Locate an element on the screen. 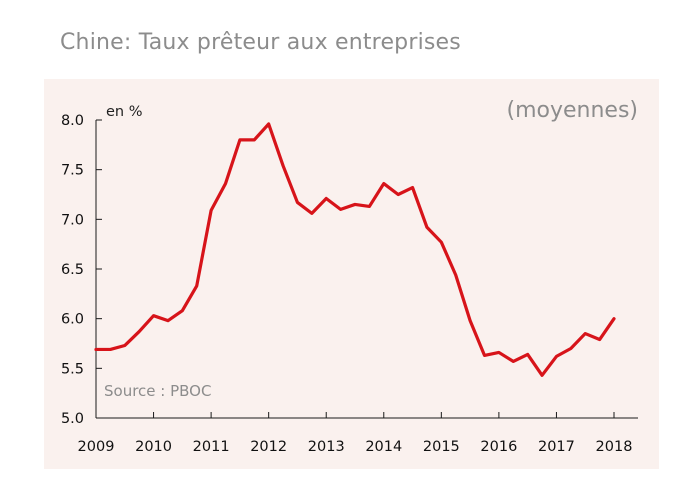 This screenshot has width=695, height=483. y-tick-label: 5.0 is located at coordinates (72, 419).